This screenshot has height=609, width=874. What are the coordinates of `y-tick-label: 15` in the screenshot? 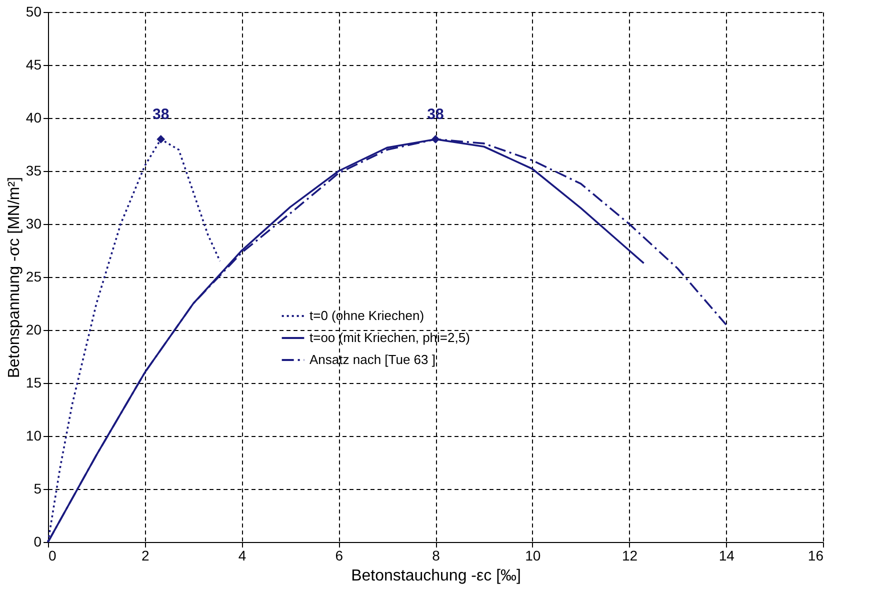 It's located at (34, 382).